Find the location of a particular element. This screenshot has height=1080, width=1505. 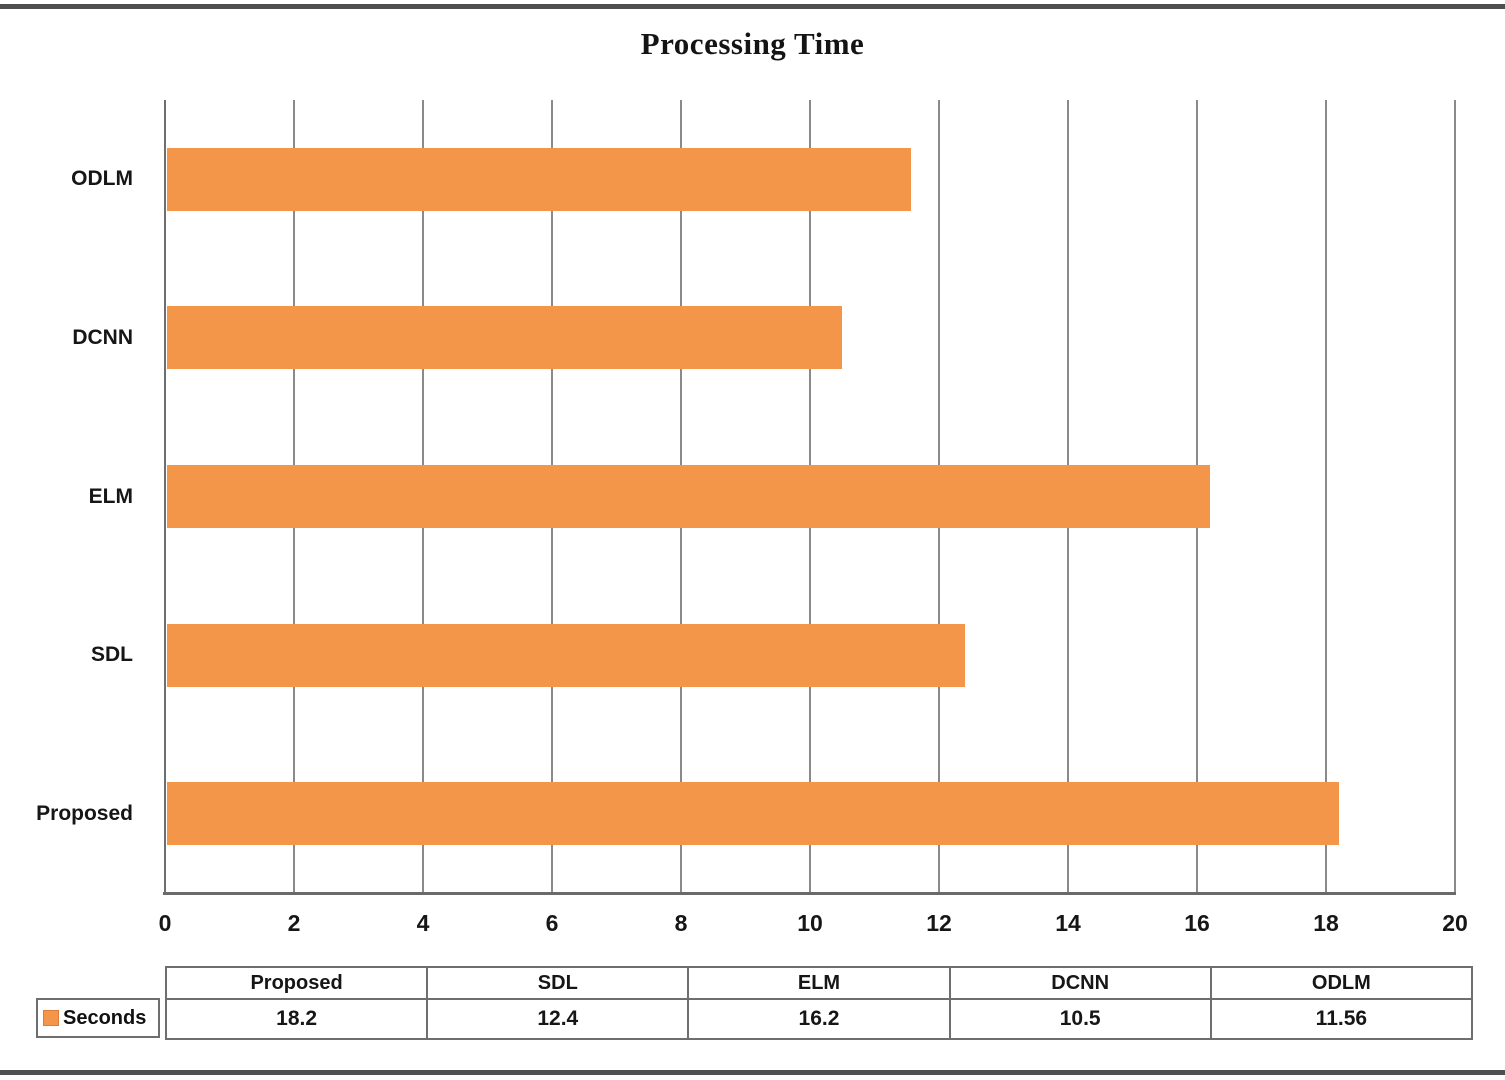

x-axis-line is located at coordinates (809, 893).